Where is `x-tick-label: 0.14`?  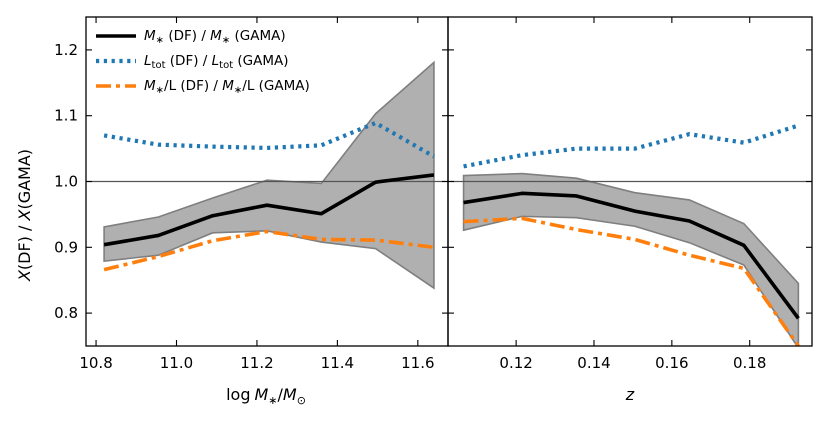 x-tick-label: 0.14 is located at coordinates (593, 363).